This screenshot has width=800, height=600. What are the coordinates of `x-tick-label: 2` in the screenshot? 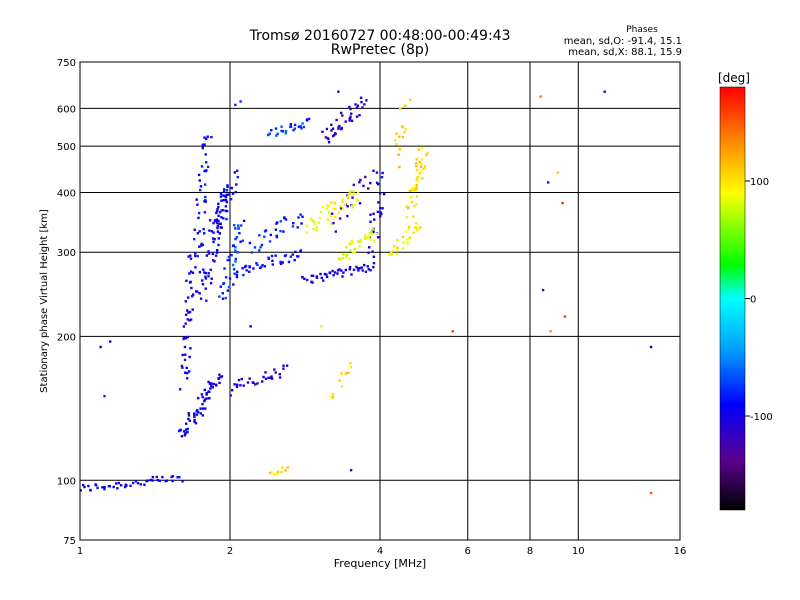 It's located at (230, 551).